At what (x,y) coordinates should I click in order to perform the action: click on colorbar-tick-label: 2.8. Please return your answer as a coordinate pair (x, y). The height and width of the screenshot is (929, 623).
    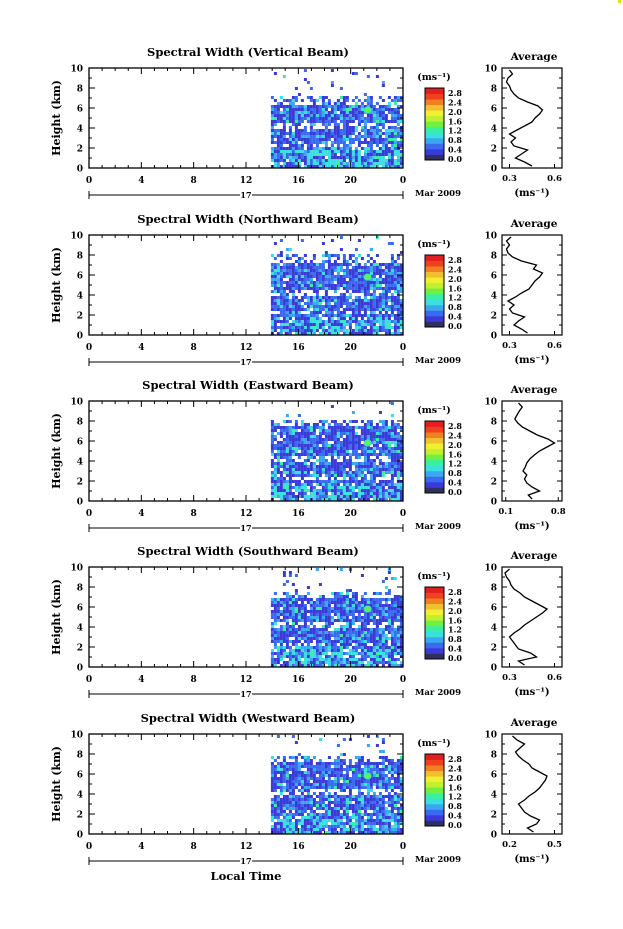
    Looking at the image, I should click on (455, 592).